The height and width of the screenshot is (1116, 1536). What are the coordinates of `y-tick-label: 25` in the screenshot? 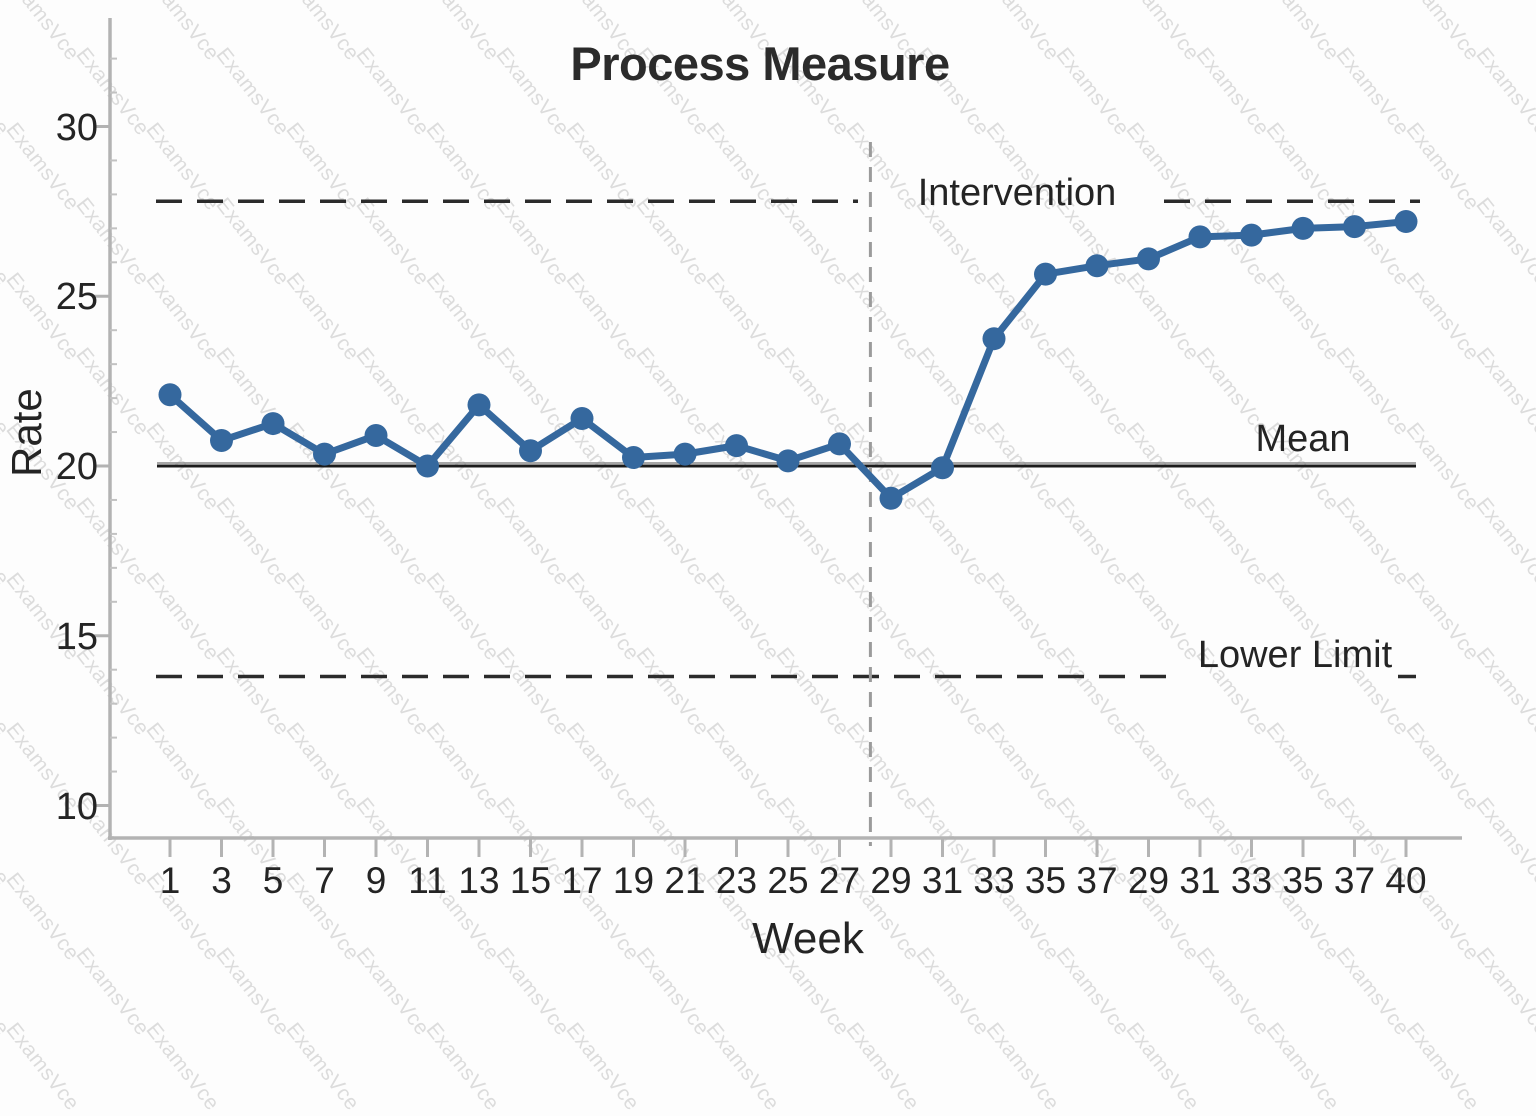 It's located at (76, 297).